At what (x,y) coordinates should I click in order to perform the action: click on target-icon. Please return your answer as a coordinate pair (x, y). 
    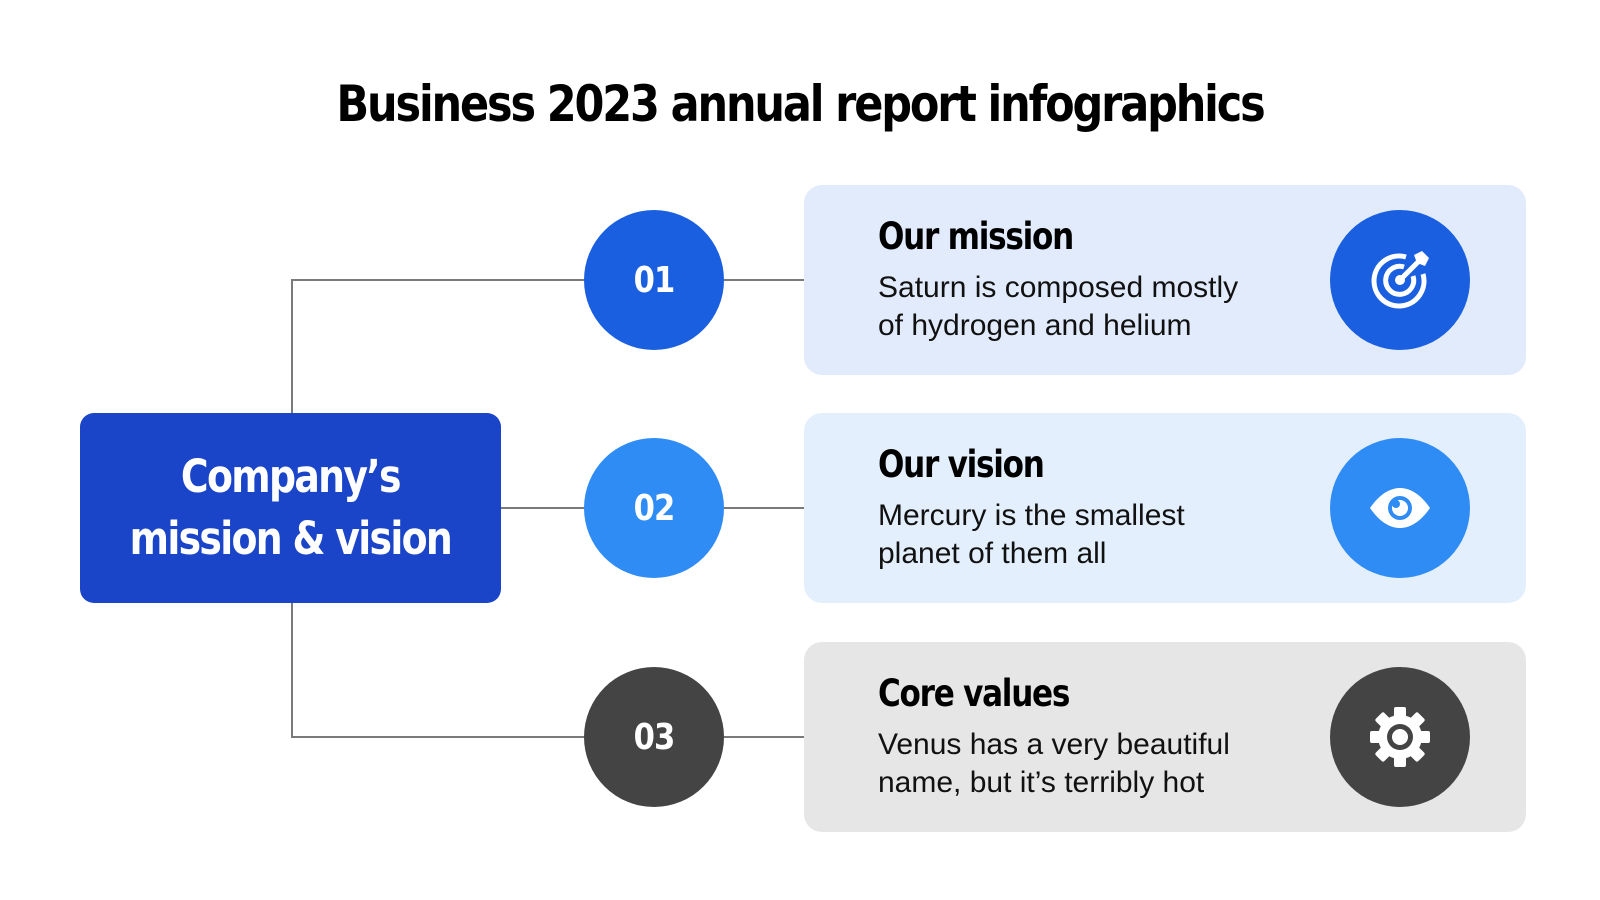
    Looking at the image, I should click on (1400, 280).